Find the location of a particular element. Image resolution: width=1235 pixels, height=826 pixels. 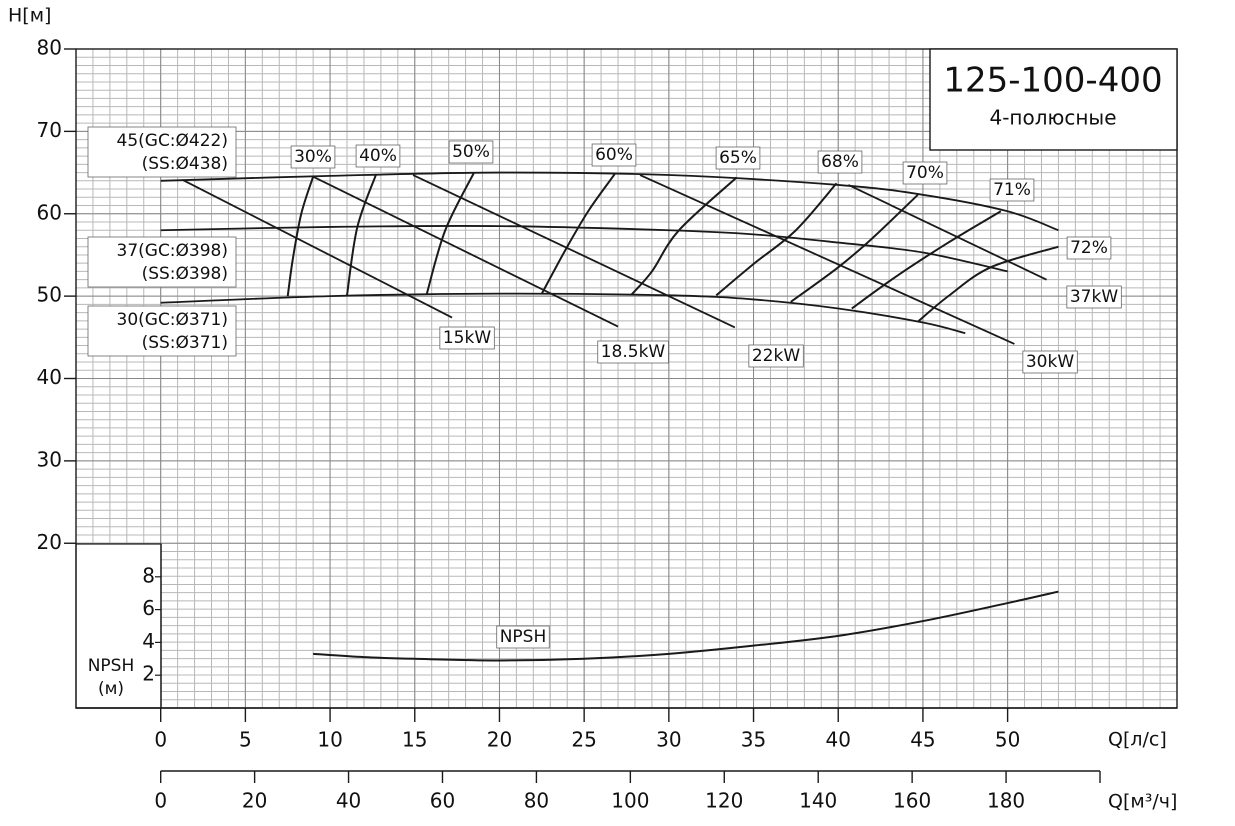

power-label: 18.5kW is located at coordinates (633, 352).